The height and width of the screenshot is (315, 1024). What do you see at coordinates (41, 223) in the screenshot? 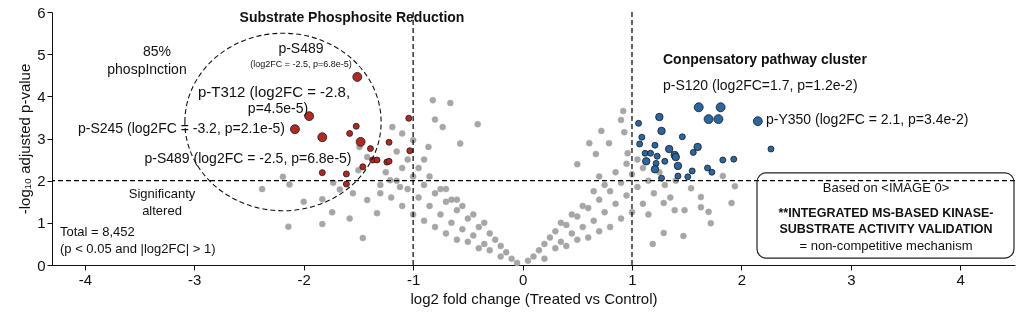
I see `y-tick-label: 1` at bounding box center [41, 223].